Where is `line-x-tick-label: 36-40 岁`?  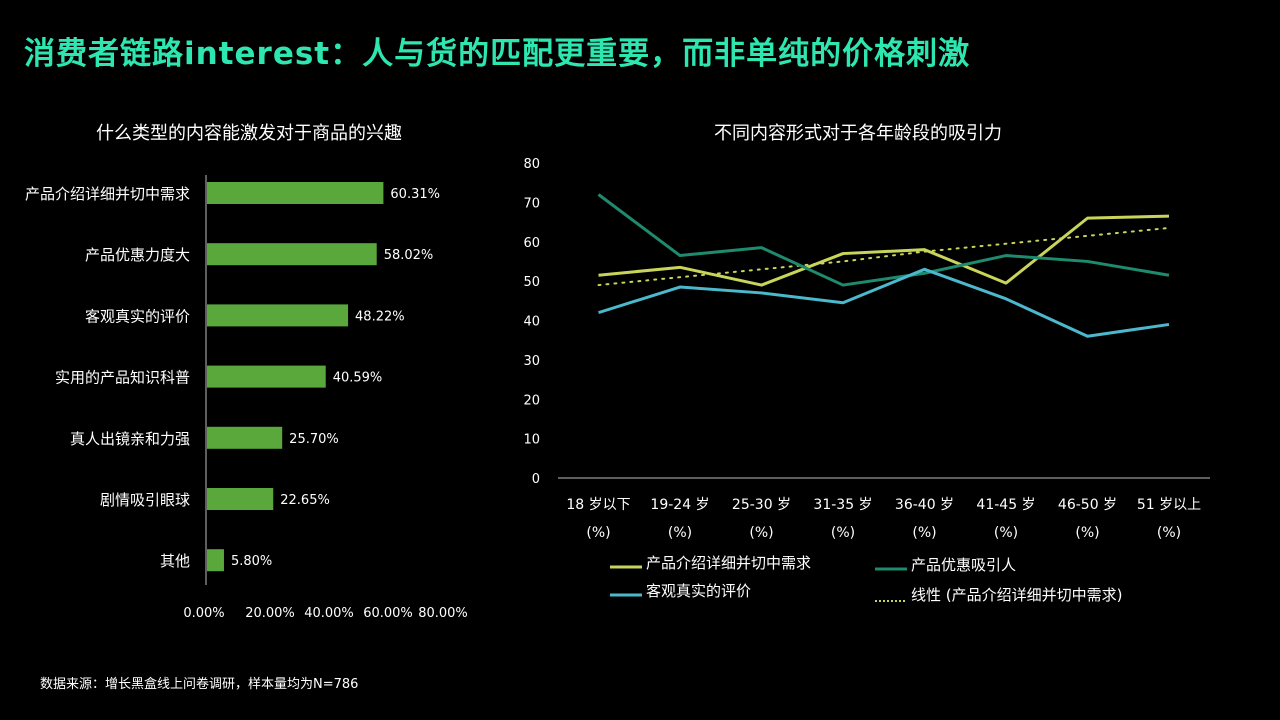 line-x-tick-label: 36-40 岁 is located at coordinates (924, 505).